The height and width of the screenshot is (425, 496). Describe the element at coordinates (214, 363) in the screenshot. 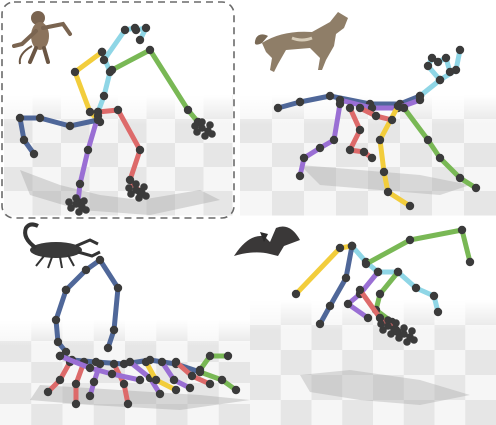

I see `scorpion-claw-right` at that location.